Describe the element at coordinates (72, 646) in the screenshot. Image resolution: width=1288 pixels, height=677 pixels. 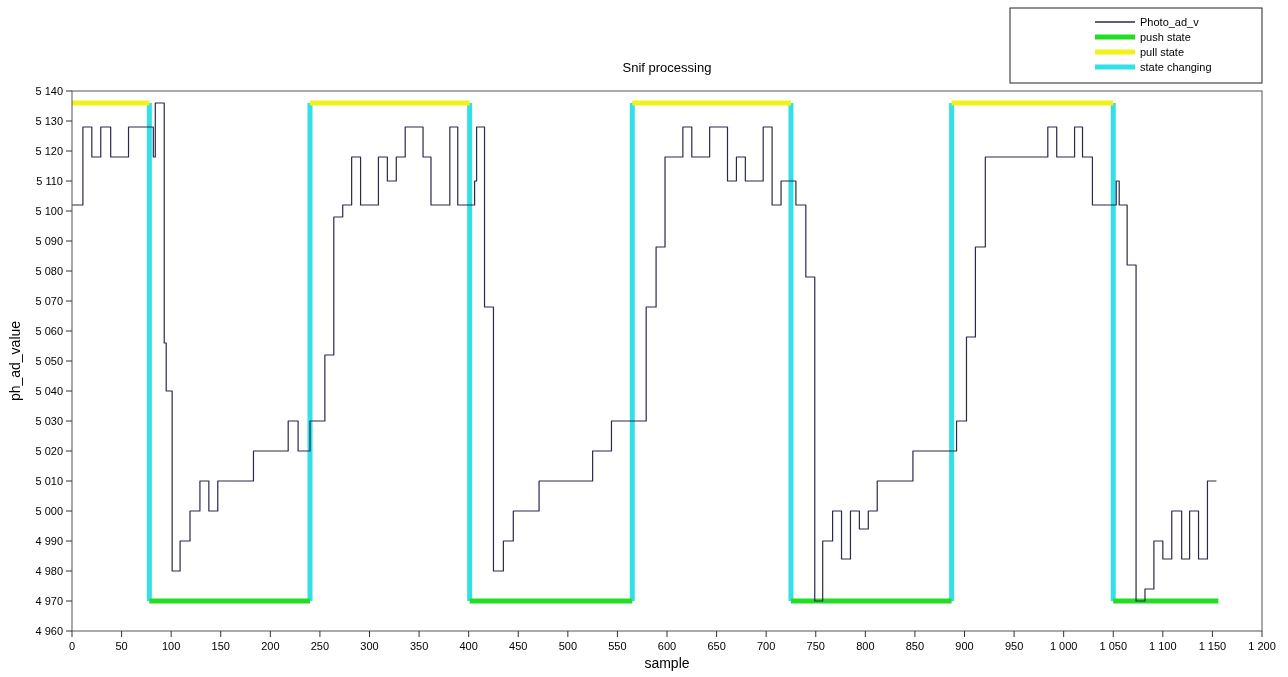
I see `x-tick-label: 0` at that location.